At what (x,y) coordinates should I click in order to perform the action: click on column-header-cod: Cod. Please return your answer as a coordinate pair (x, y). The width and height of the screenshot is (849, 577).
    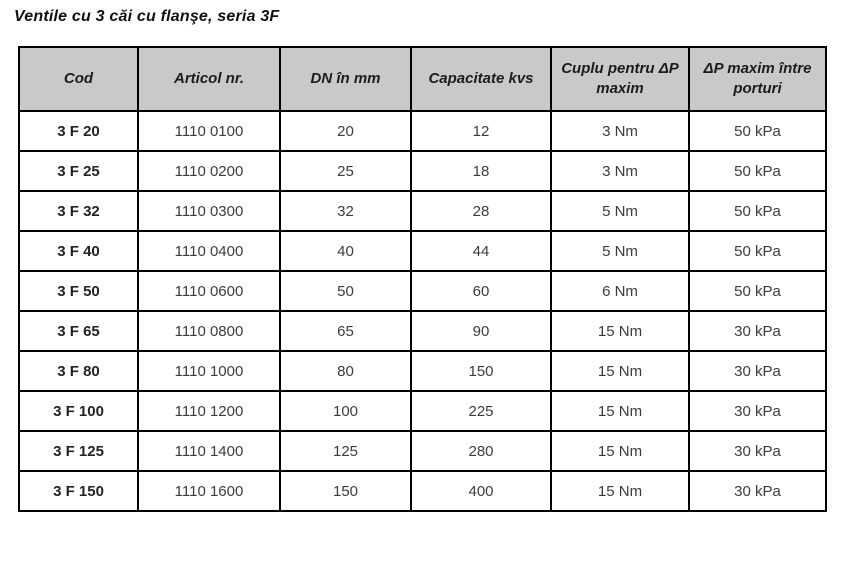
    Looking at the image, I should click on (78, 79).